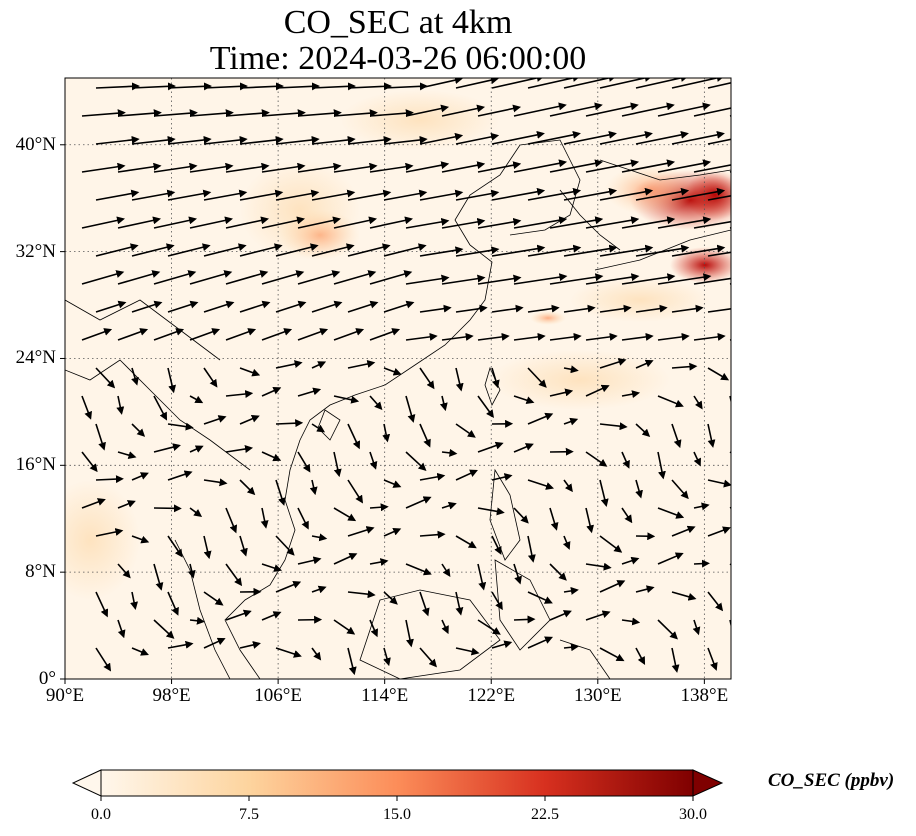  What do you see at coordinates (35, 465) in the screenshot?
I see `lat-label: 16°N` at bounding box center [35, 465].